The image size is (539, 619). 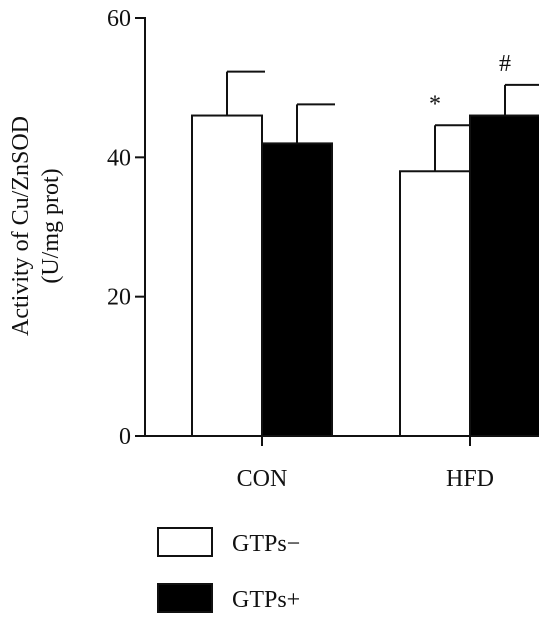 I want to click on x-tick-label: HFD, so click(x=470, y=479).